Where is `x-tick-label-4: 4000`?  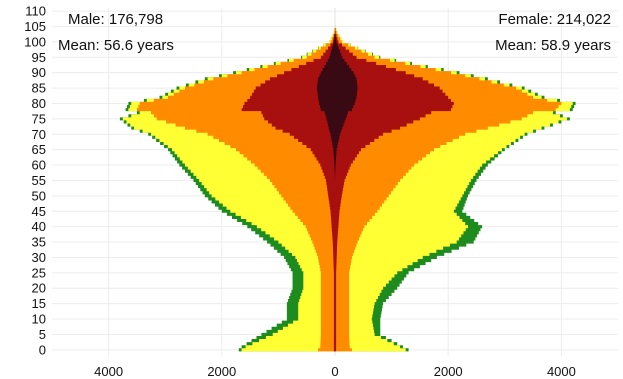 x-tick-label-4: 4000 is located at coordinates (561, 371).